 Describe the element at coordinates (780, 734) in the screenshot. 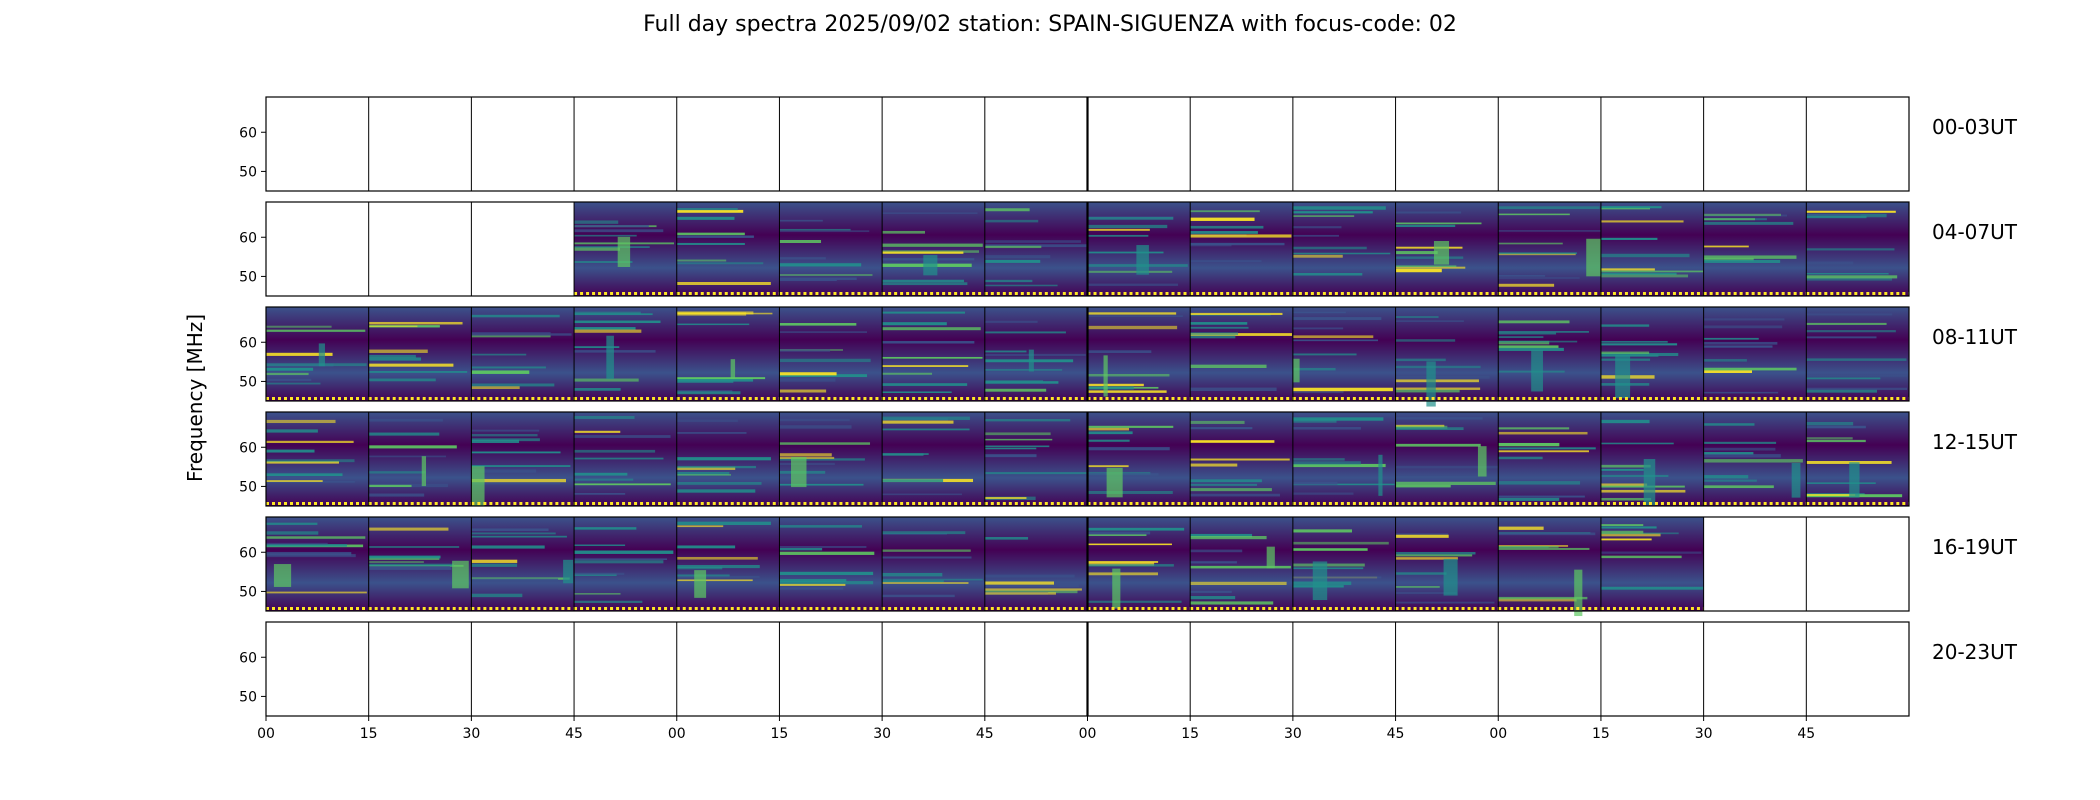

I see `x-tick-label: 15` at that location.